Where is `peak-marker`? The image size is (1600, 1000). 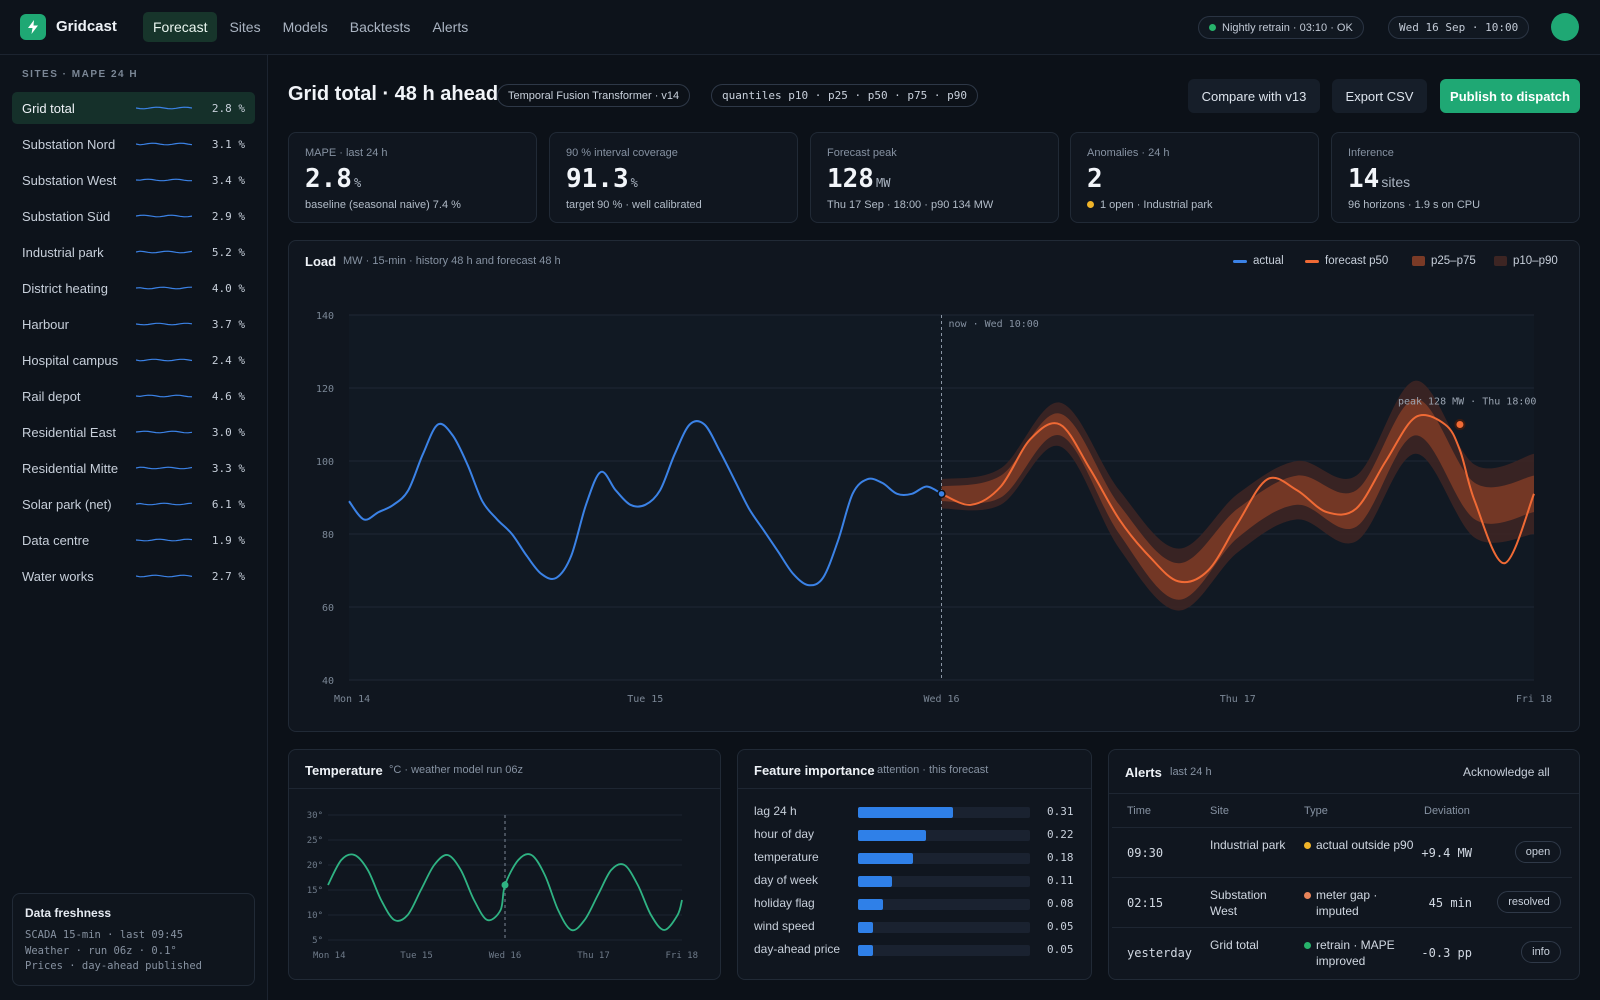 peak-marker is located at coordinates (1460, 424).